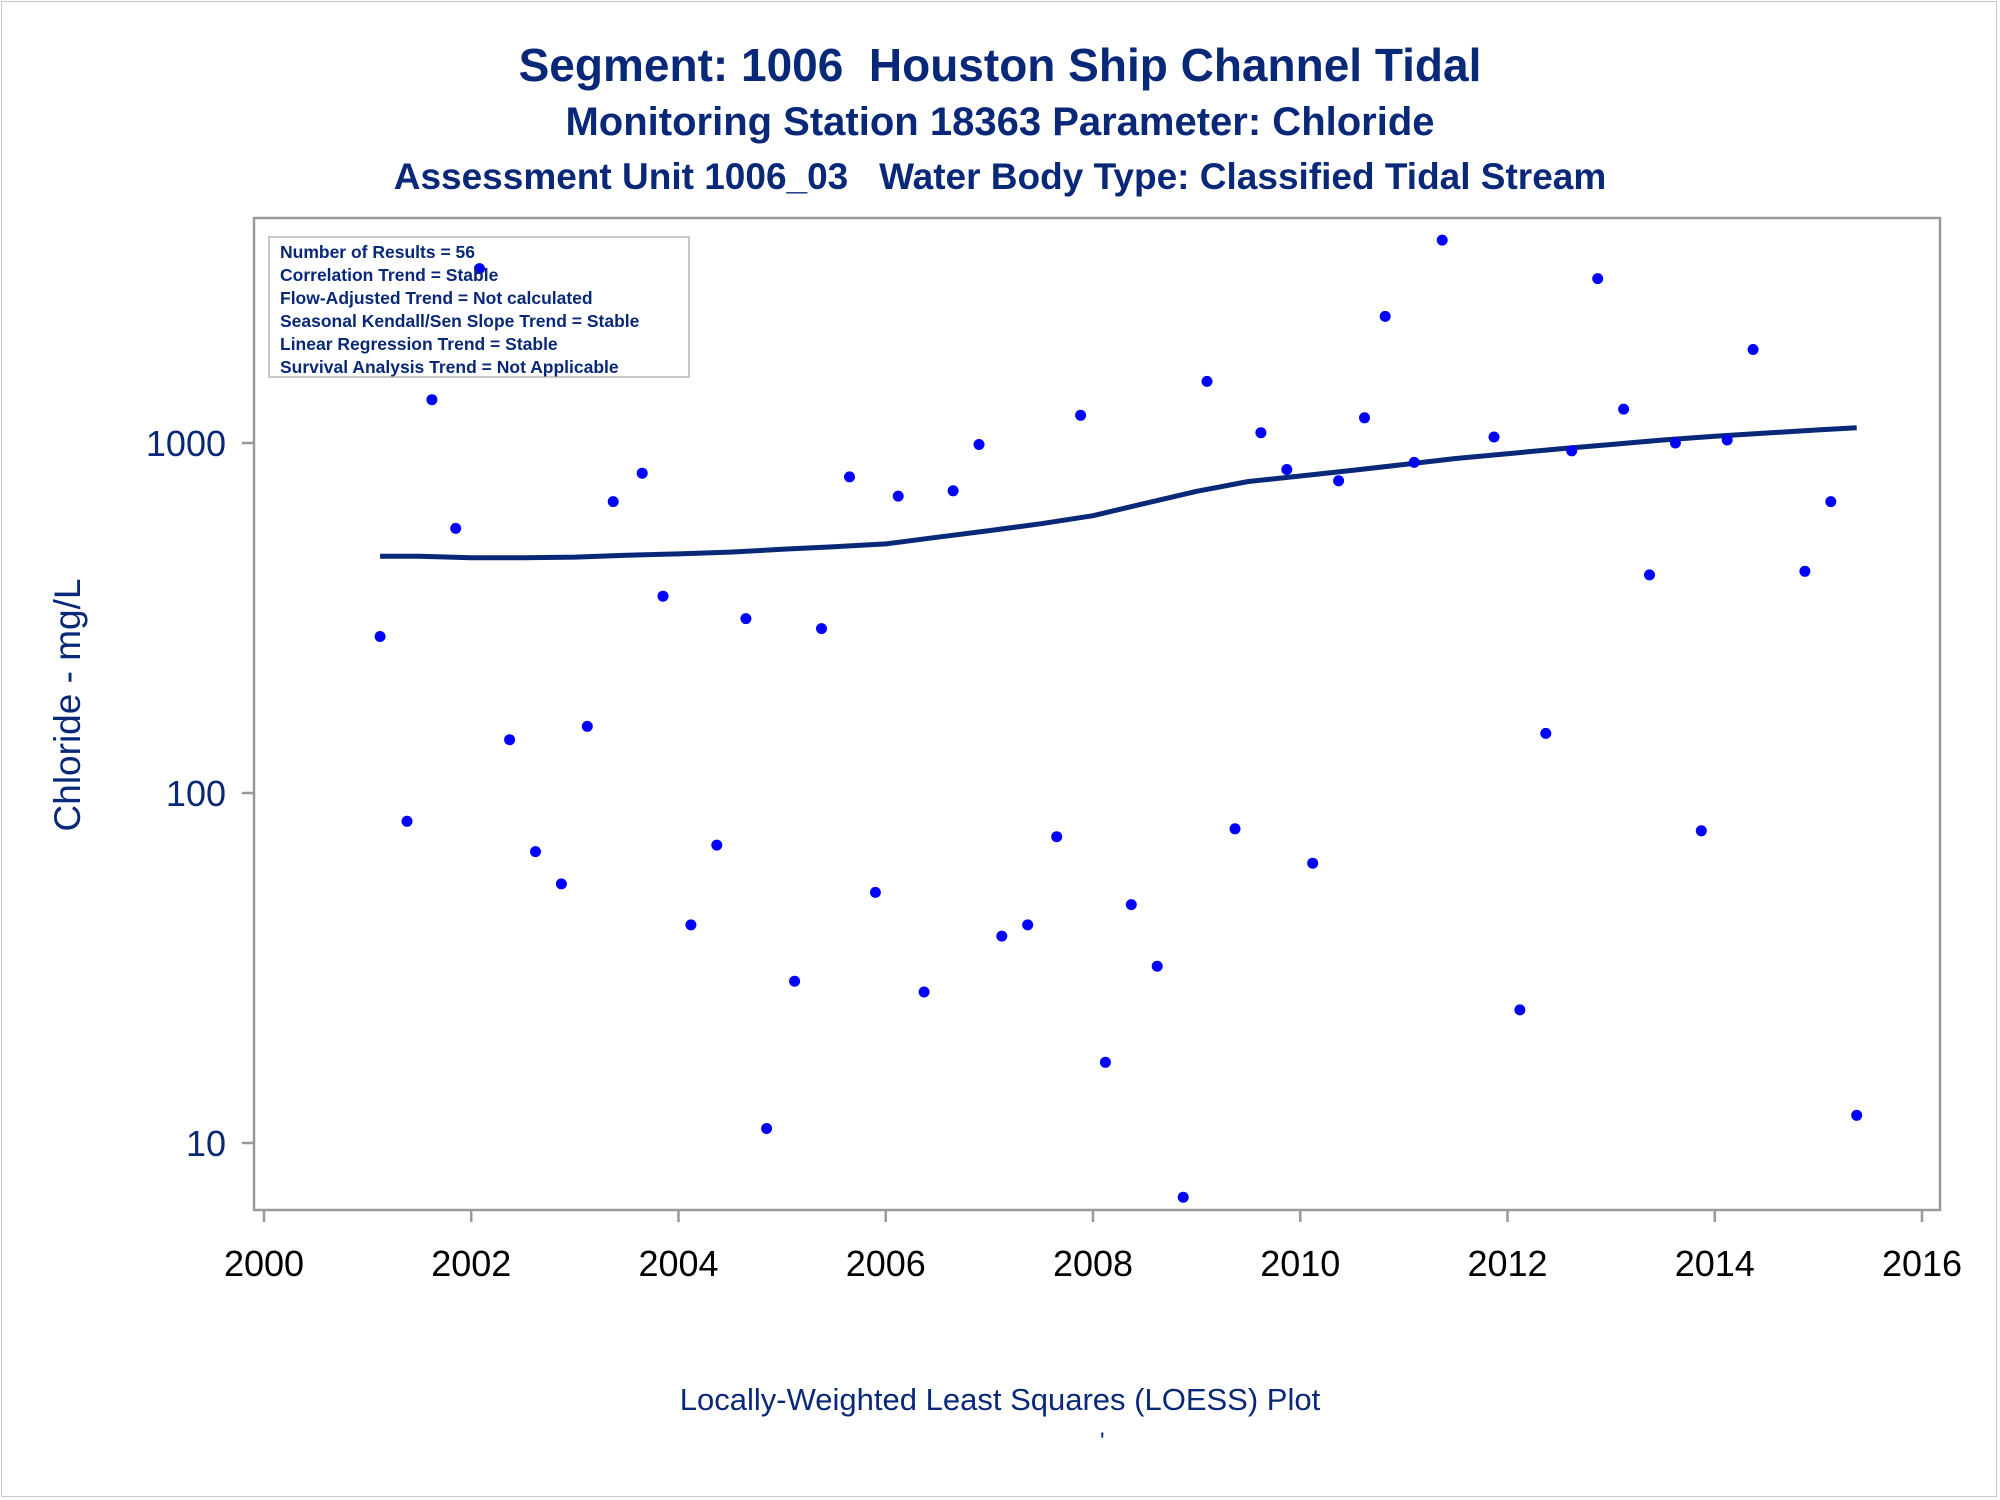  I want to click on x-tick-label: 2006, so click(886, 1263).